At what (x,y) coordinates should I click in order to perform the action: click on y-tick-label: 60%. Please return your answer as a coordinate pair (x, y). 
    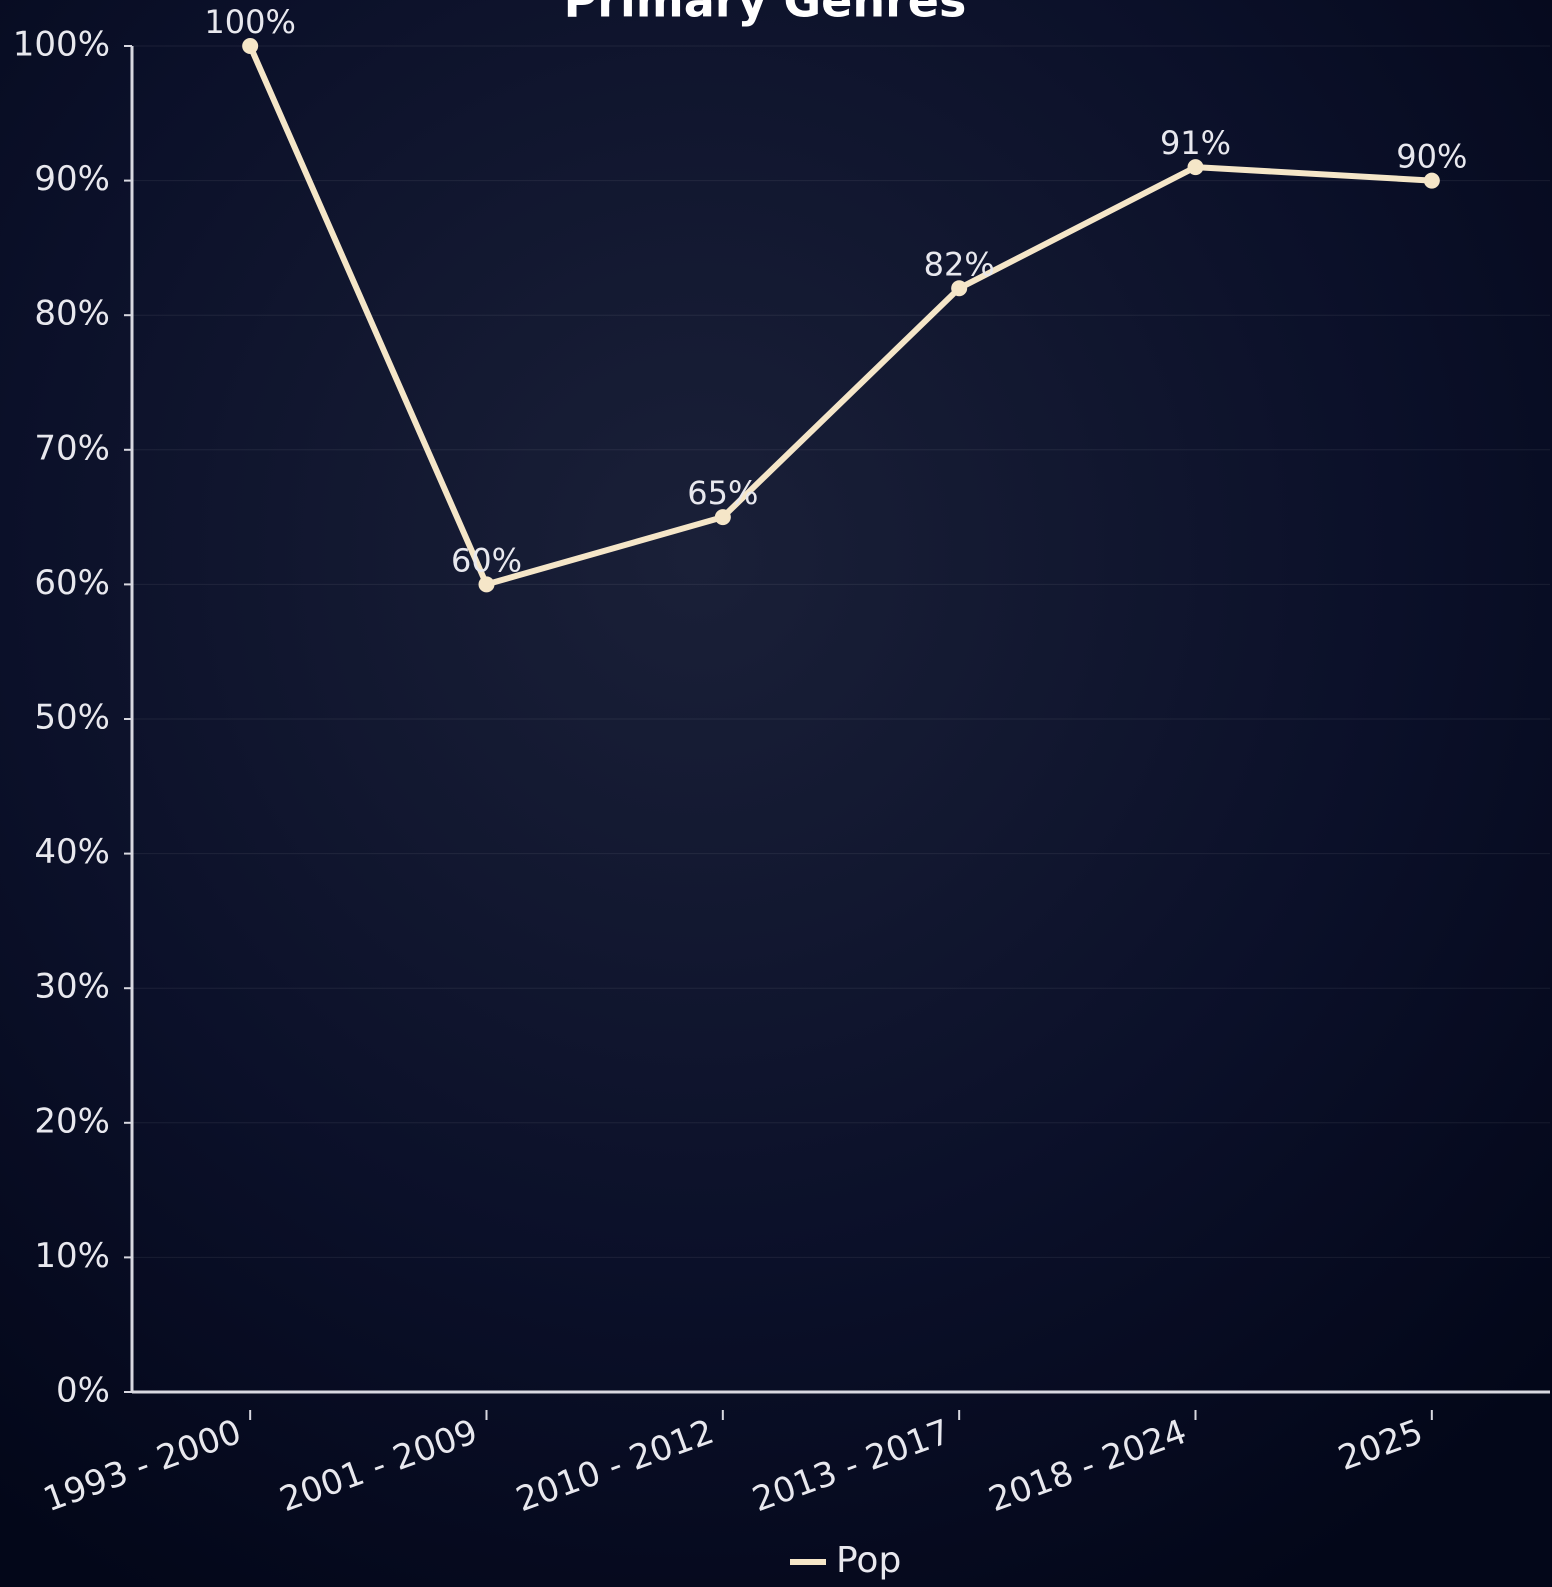
    Looking at the image, I should click on (72, 583).